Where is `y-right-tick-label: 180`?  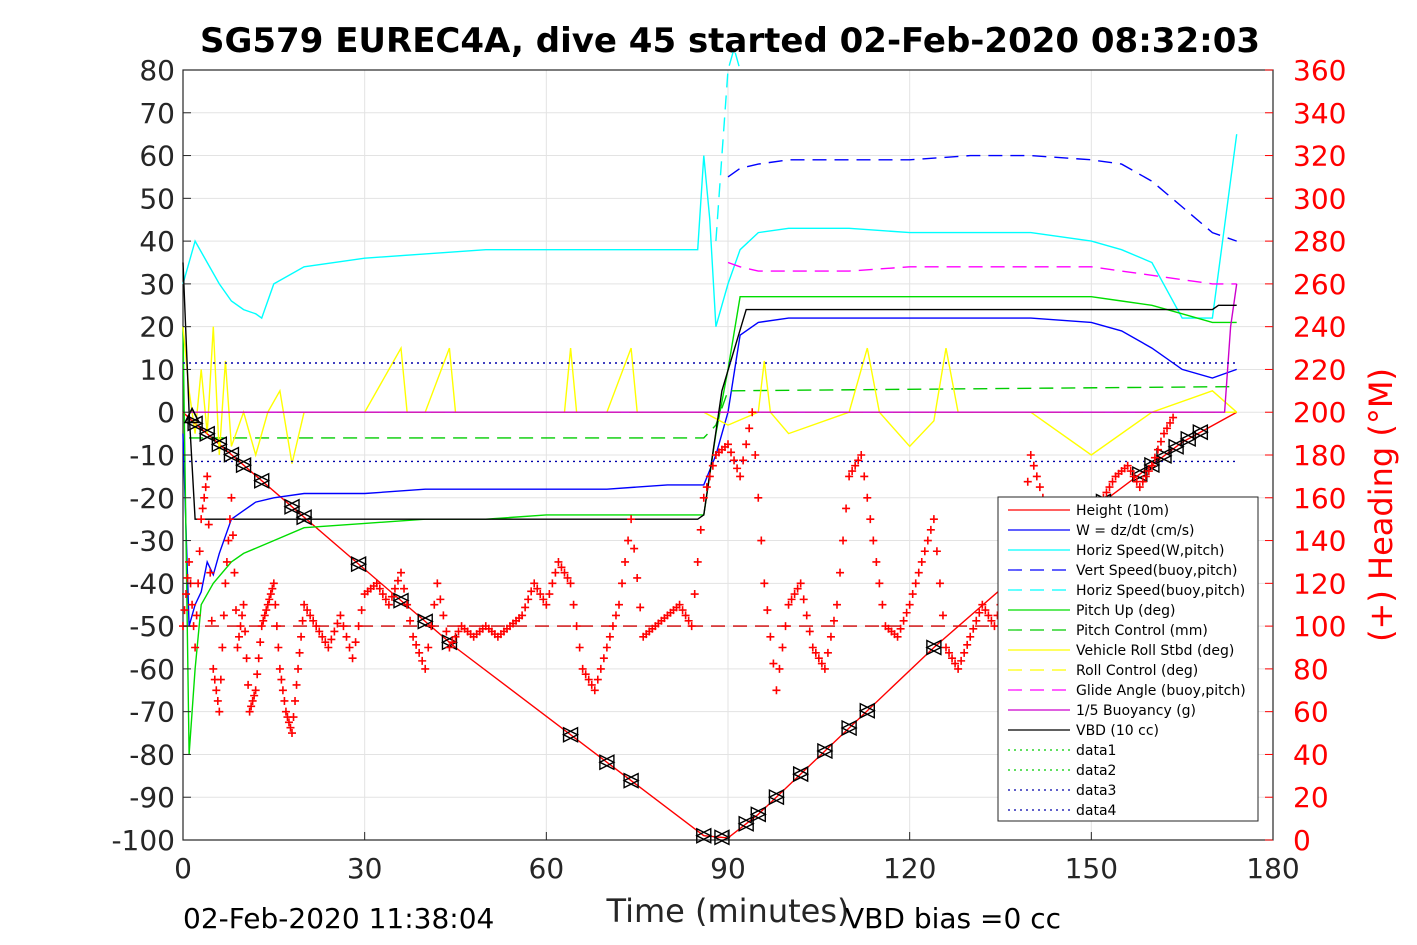
y-right-tick-label: 180 is located at coordinates (1319, 455).